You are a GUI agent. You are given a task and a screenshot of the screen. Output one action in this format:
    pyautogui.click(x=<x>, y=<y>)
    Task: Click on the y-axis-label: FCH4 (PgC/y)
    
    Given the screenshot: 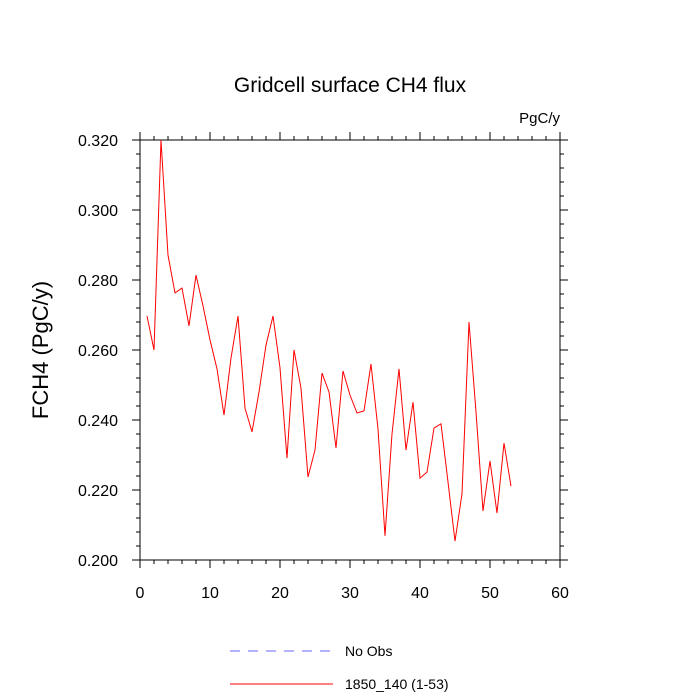 What is the action you would take?
    pyautogui.click(x=40, y=350)
    